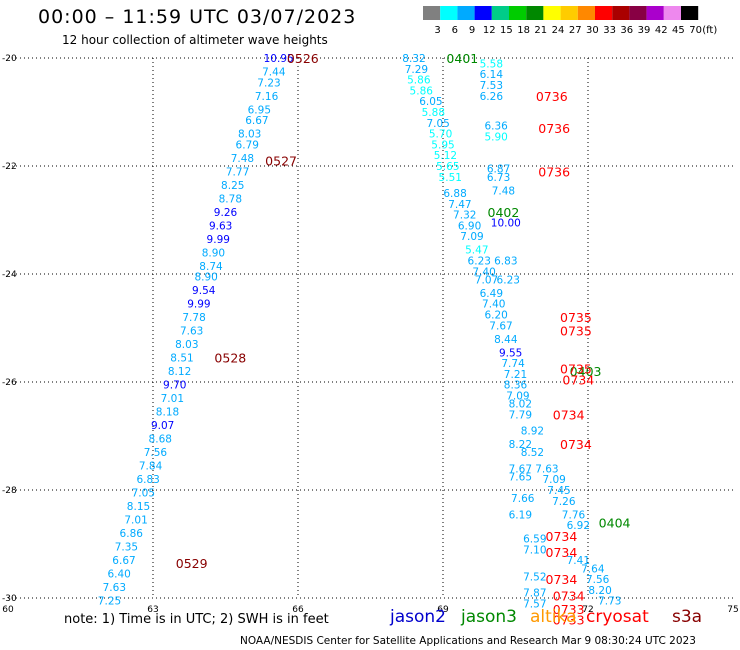 The height and width of the screenshot is (650, 740). What do you see at coordinates (578, 526) in the screenshot?
I see `wave-height-value: 6.92` at bounding box center [578, 526].